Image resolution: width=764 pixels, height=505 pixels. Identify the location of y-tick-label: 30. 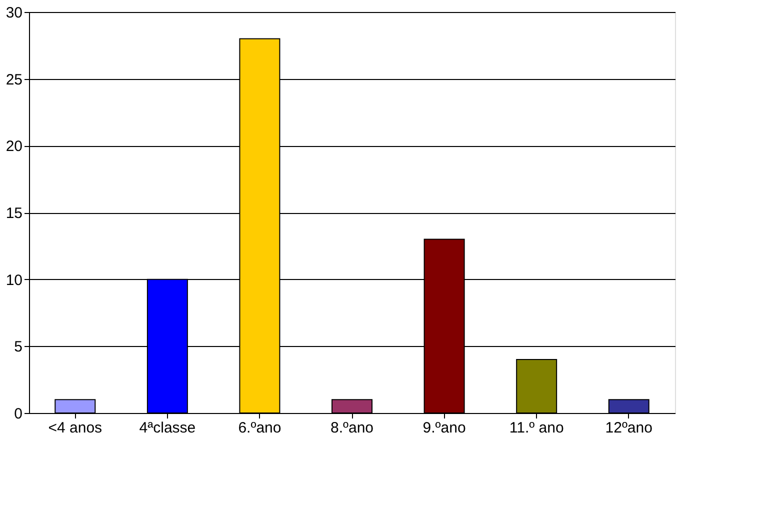
(14, 13).